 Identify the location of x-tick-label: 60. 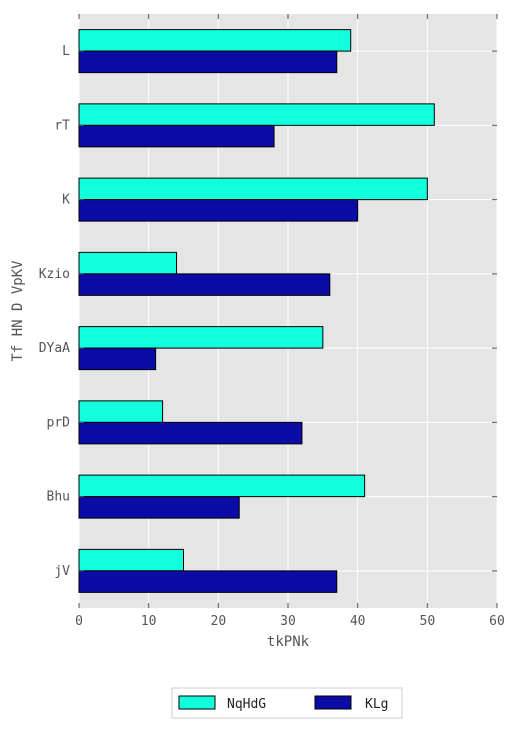
(497, 621).